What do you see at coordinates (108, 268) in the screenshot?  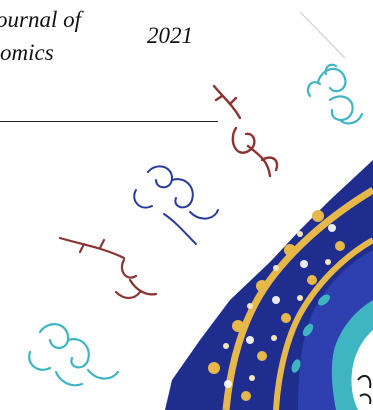 I see `maroon-sprig-lower` at bounding box center [108, 268].